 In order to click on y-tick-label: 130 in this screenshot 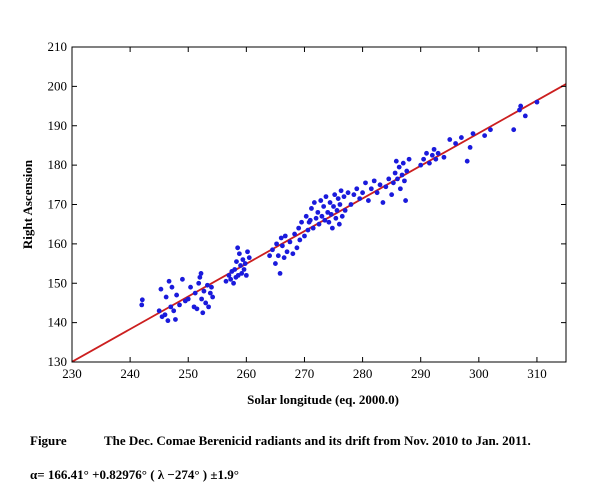, I will do `click(58, 361)`.